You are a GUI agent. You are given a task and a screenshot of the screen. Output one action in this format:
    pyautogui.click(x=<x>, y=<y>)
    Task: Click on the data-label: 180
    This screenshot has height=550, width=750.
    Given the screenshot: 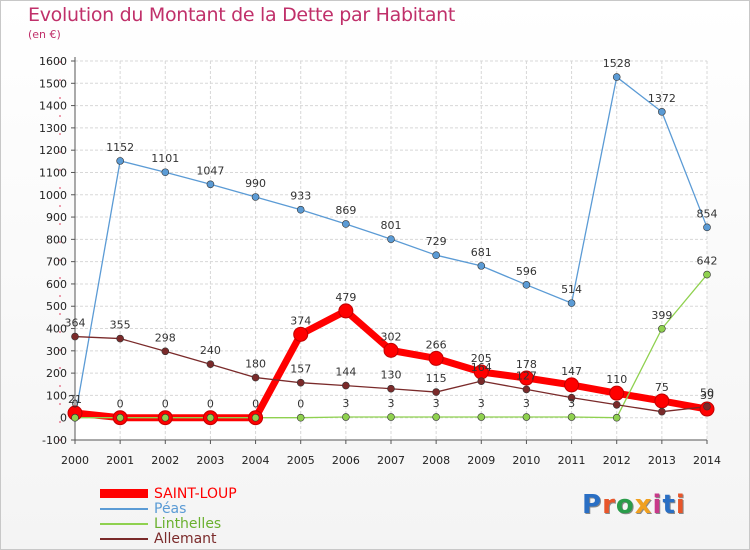 What is the action you would take?
    pyautogui.click(x=255, y=364)
    